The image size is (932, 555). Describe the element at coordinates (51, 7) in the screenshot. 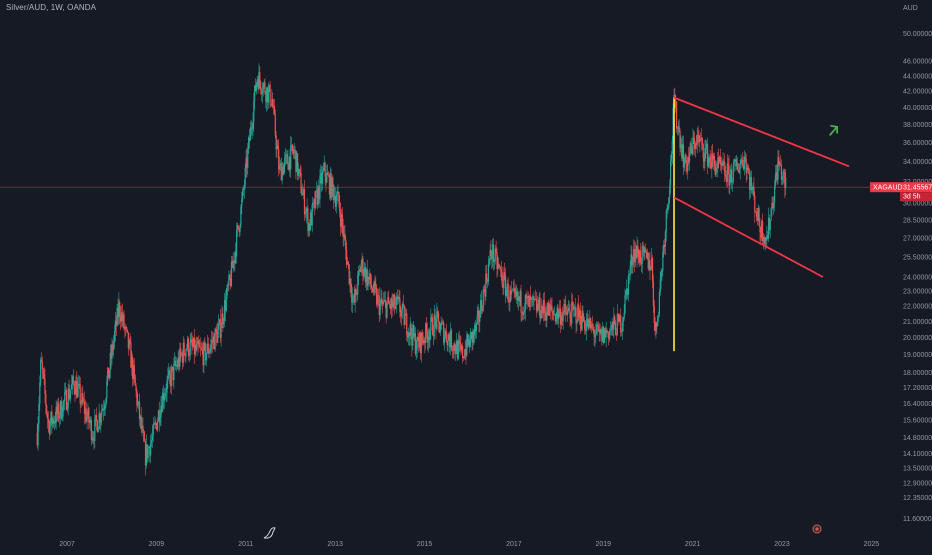

I see `symbol-title: Silver/AUD, 1W, OANDA` at that location.